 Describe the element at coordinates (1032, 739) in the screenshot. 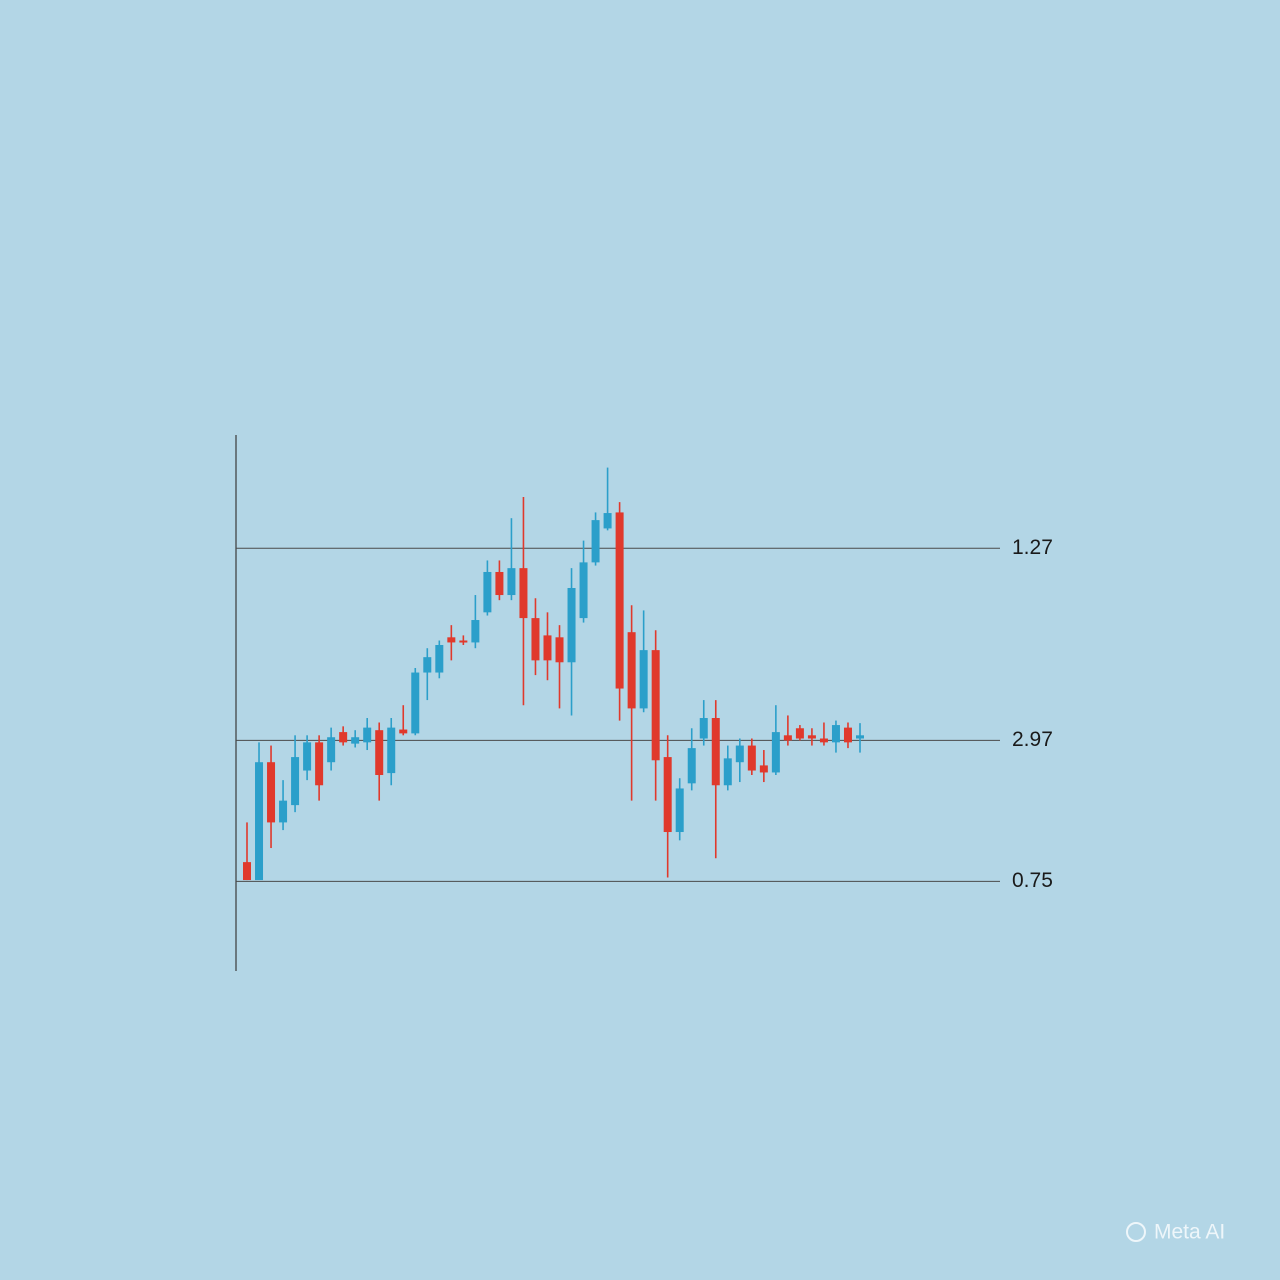

I see `y-tick-label: 2.97` at that location.